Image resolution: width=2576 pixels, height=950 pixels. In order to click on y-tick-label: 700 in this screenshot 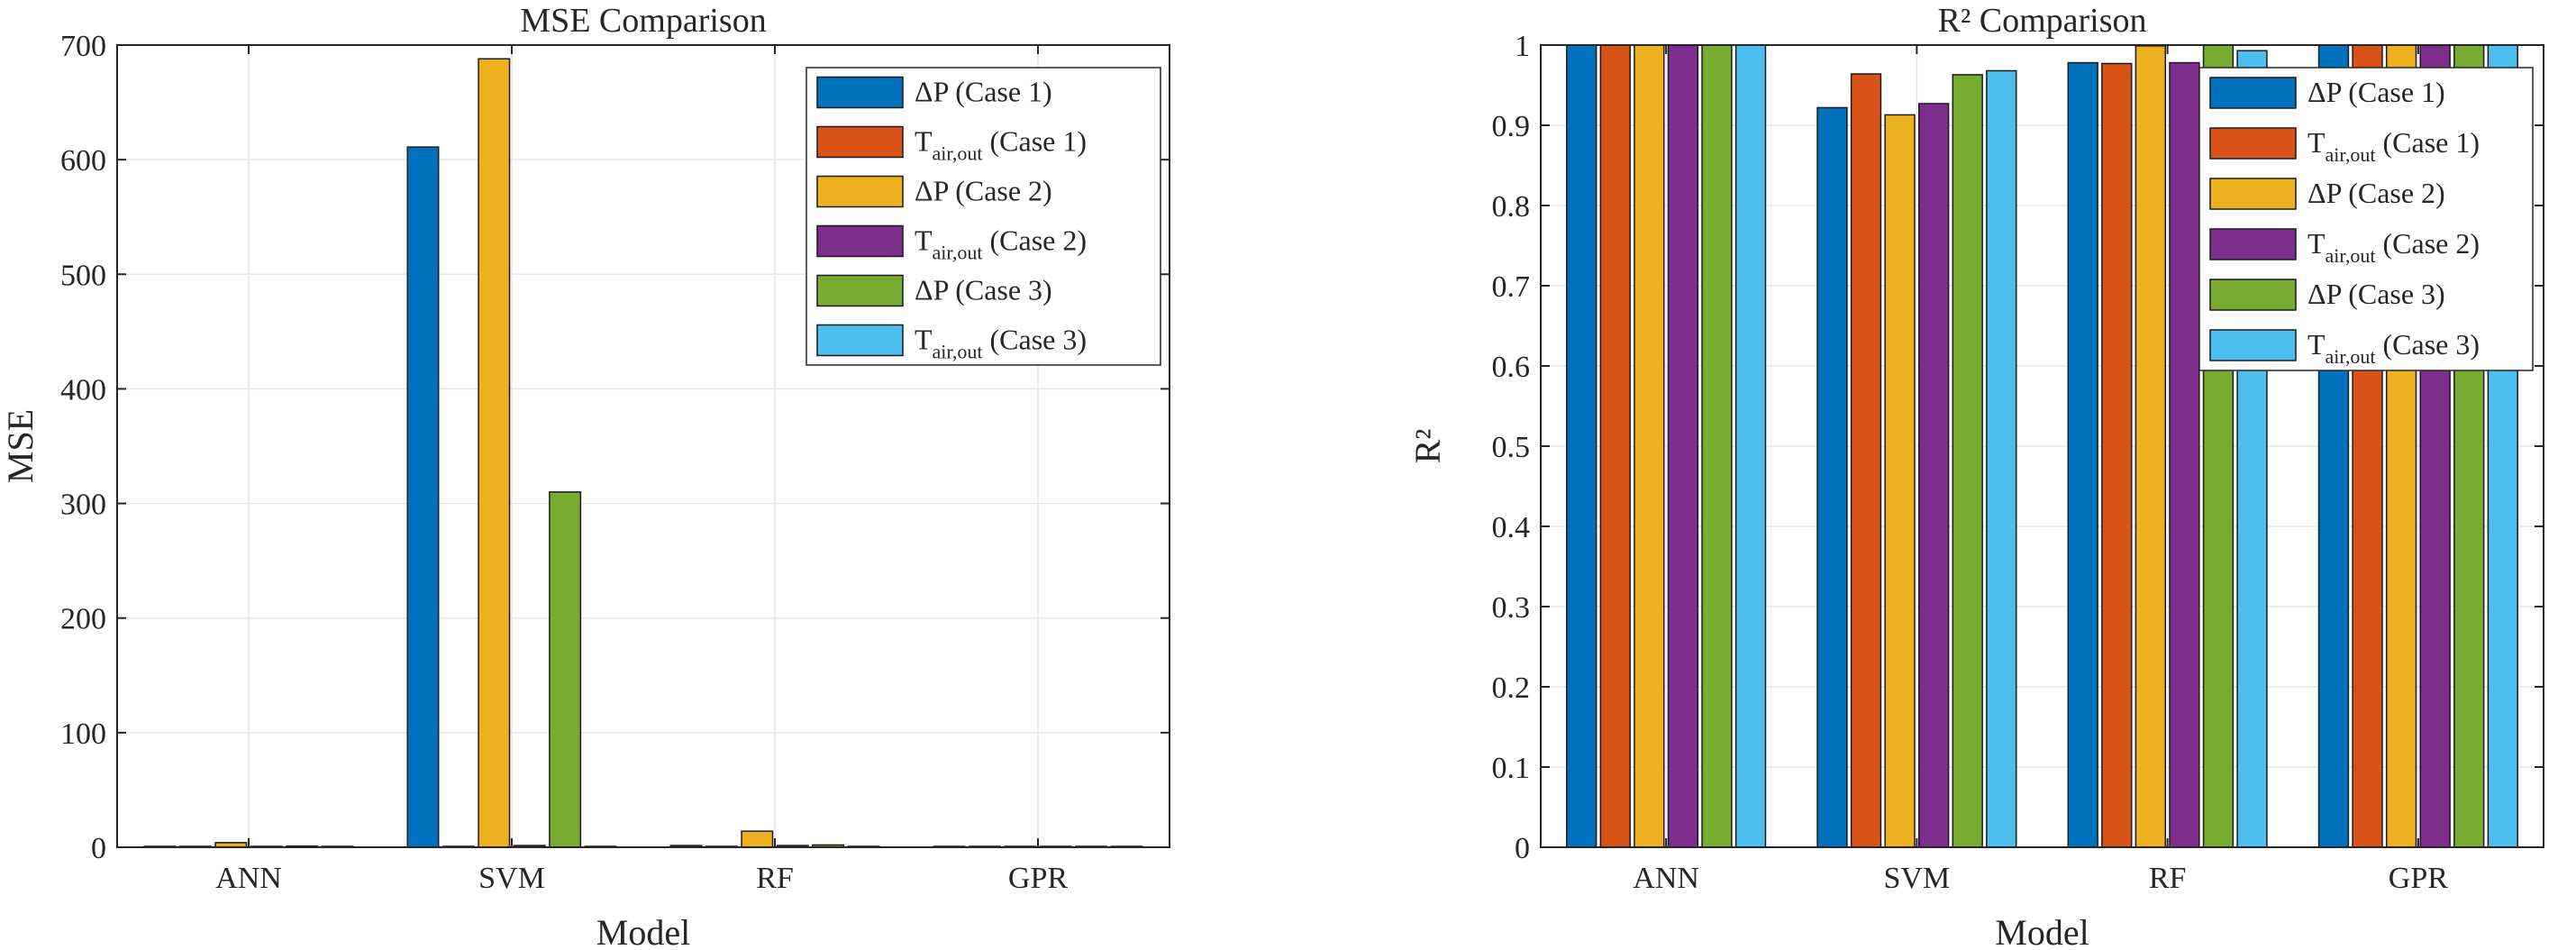, I will do `click(83, 46)`.